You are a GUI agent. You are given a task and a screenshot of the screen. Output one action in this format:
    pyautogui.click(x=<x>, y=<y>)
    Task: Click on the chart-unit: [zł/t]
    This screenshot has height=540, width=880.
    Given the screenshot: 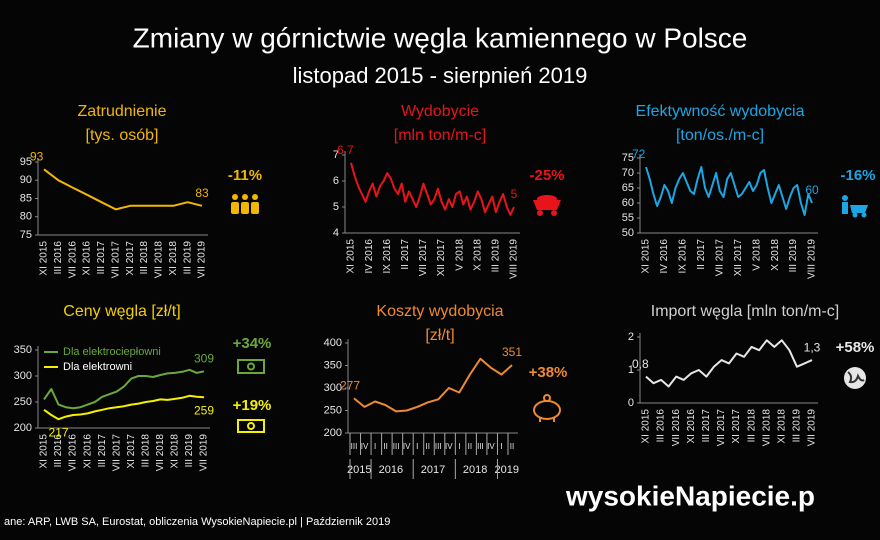 What is the action you would take?
    pyautogui.click(x=439, y=335)
    